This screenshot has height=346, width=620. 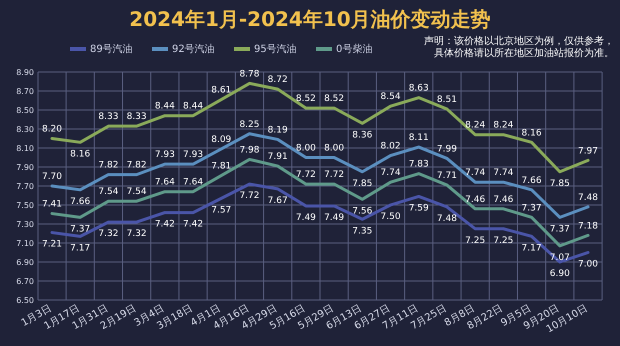 What do you see at coordinates (52, 245) in the screenshot?
I see `data-label: 7.21` at bounding box center [52, 245].